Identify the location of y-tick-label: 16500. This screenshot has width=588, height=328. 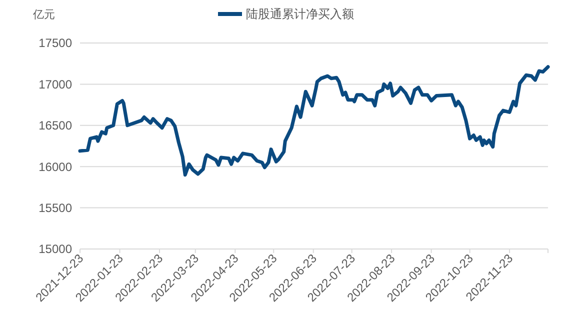
(55, 125).